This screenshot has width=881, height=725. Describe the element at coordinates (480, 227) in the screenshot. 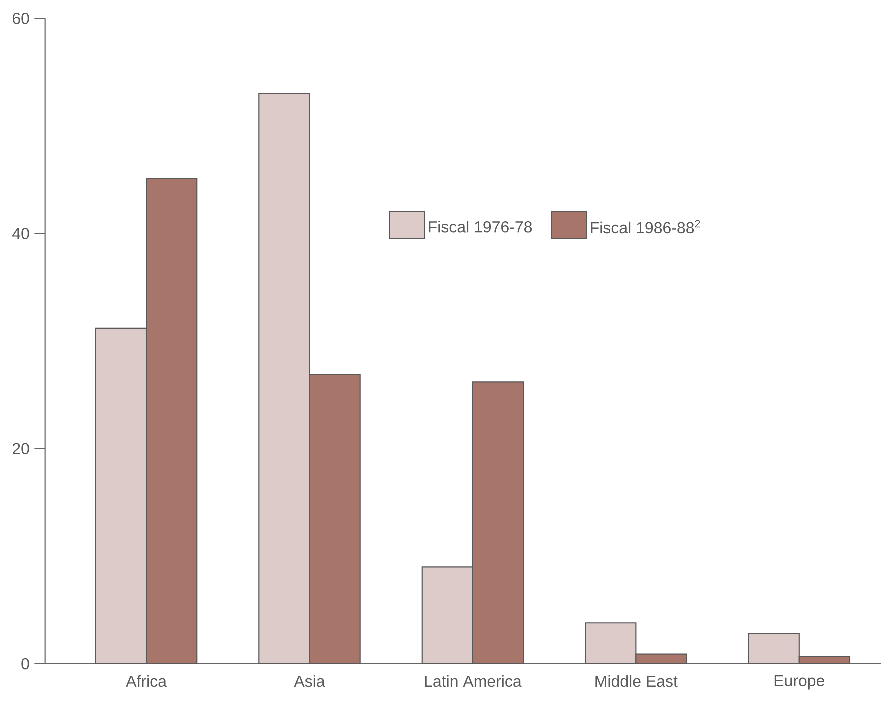

I see `legend-label: Fiscal 1976-78` at that location.